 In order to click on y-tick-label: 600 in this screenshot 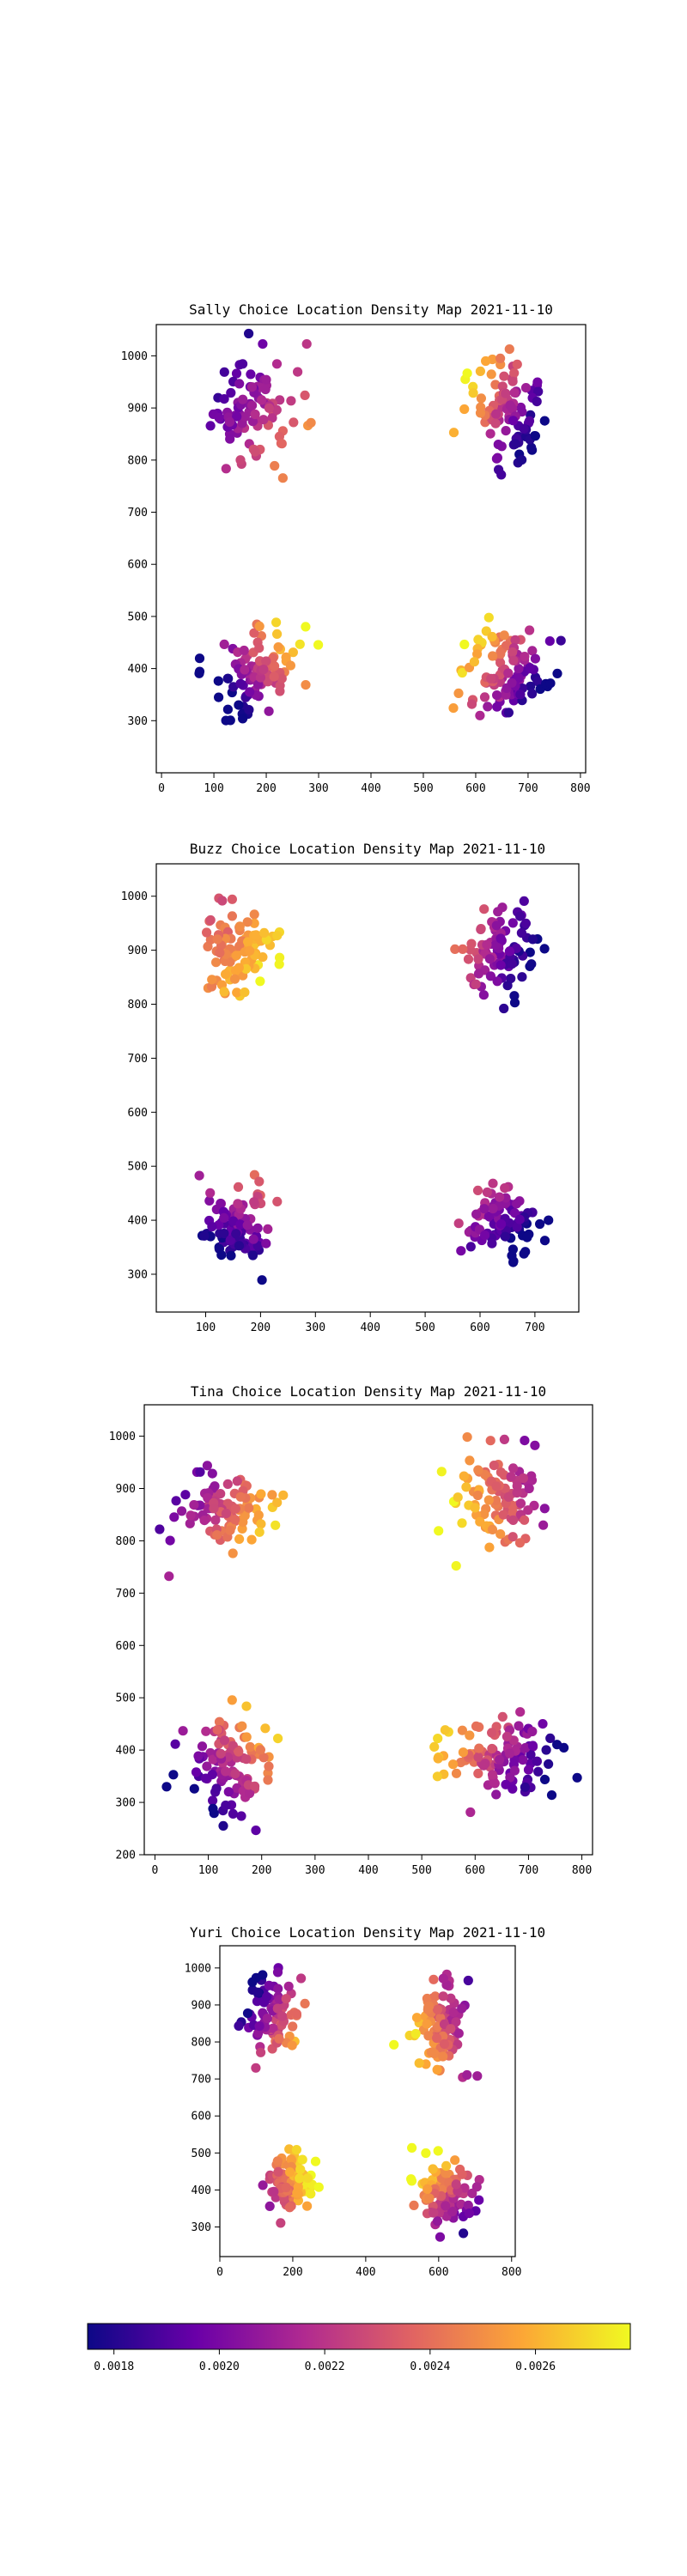, I will do `click(138, 565)`.